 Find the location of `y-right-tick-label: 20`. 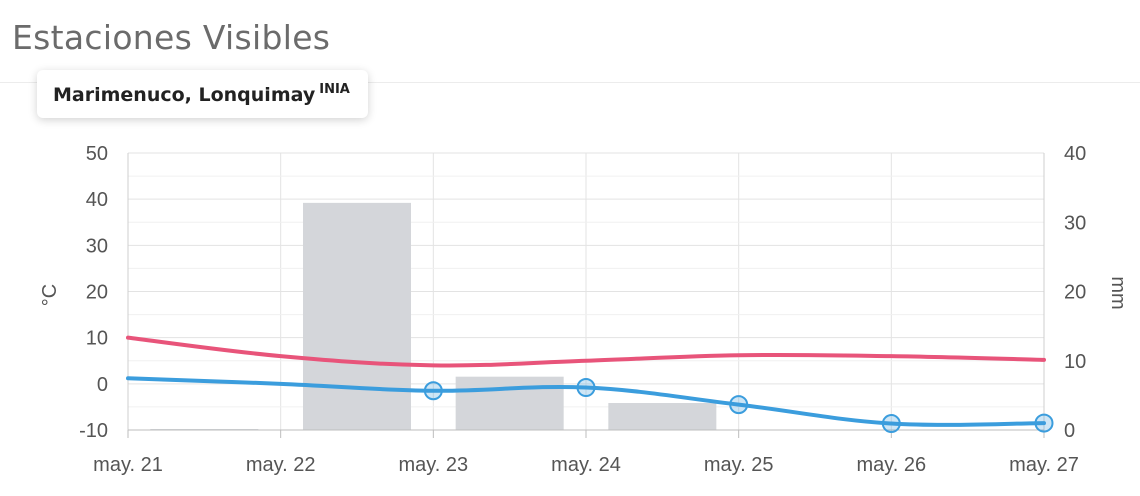

y-right-tick-label: 20 is located at coordinates (1075, 293).